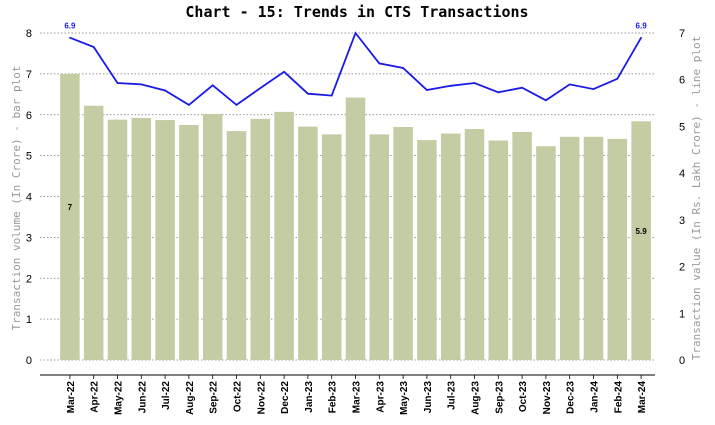 This screenshot has height=425, width=715. Describe the element at coordinates (214, 397) in the screenshot. I see `x-tick-label: Sep-22` at that location.